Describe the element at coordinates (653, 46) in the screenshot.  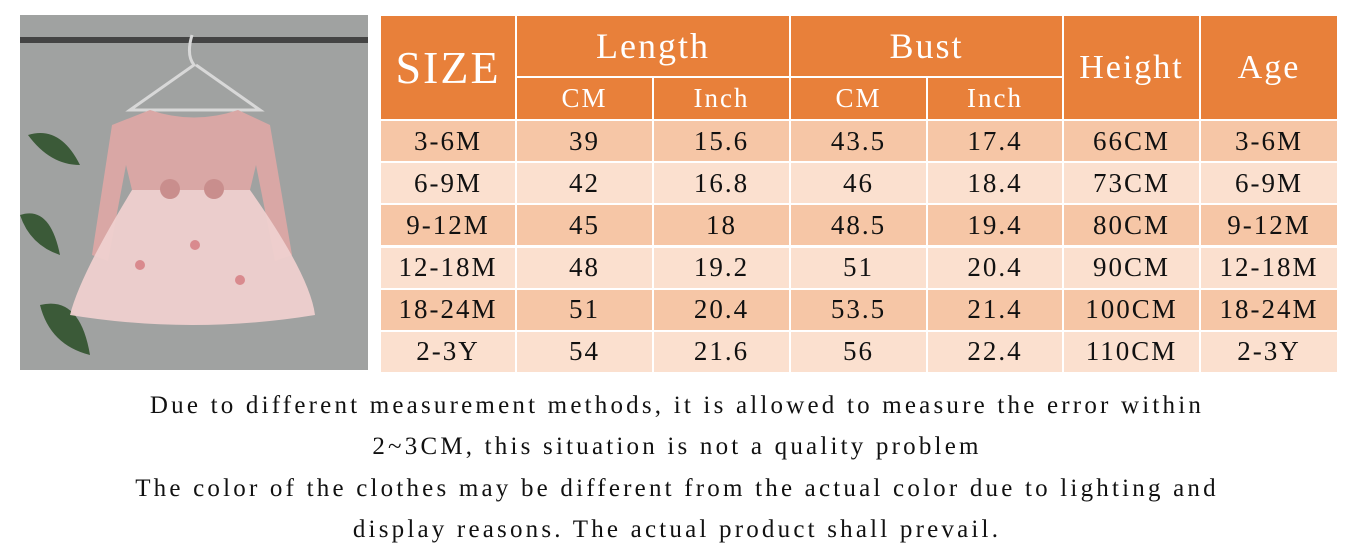
I see `header-length: Length` at that location.